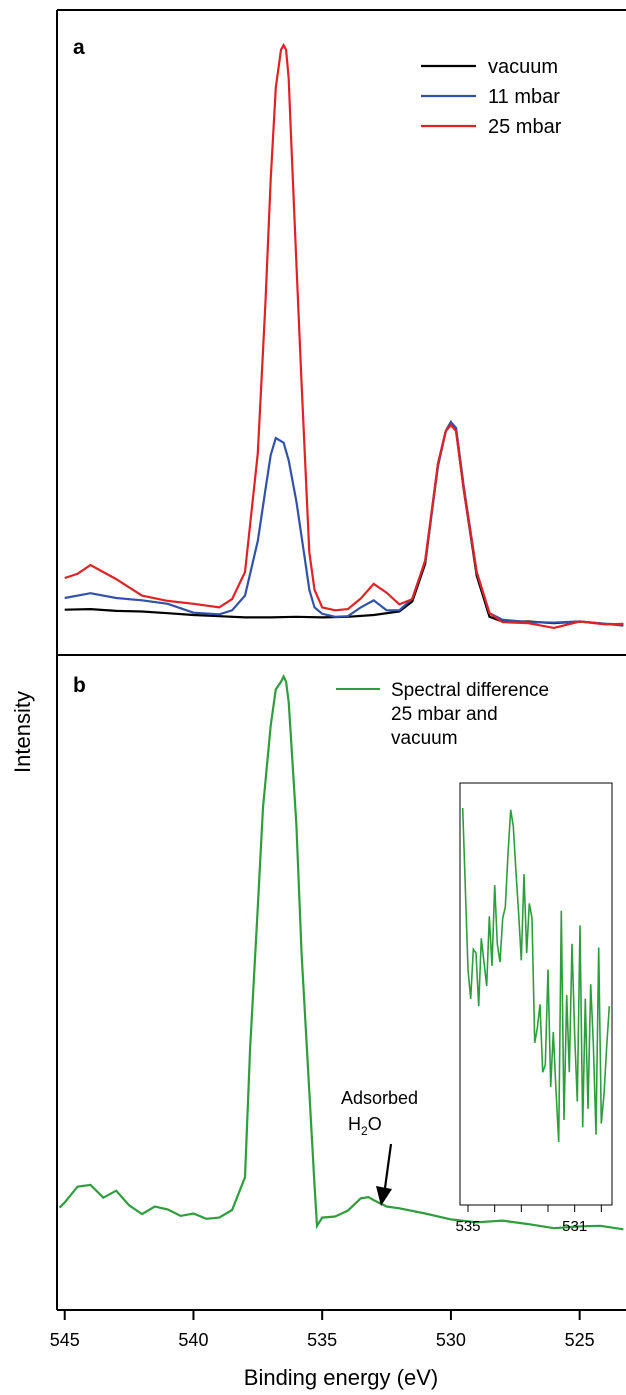  I want to click on x-axis-ticks: 545 540 535 530 525, so click(322, 1330).